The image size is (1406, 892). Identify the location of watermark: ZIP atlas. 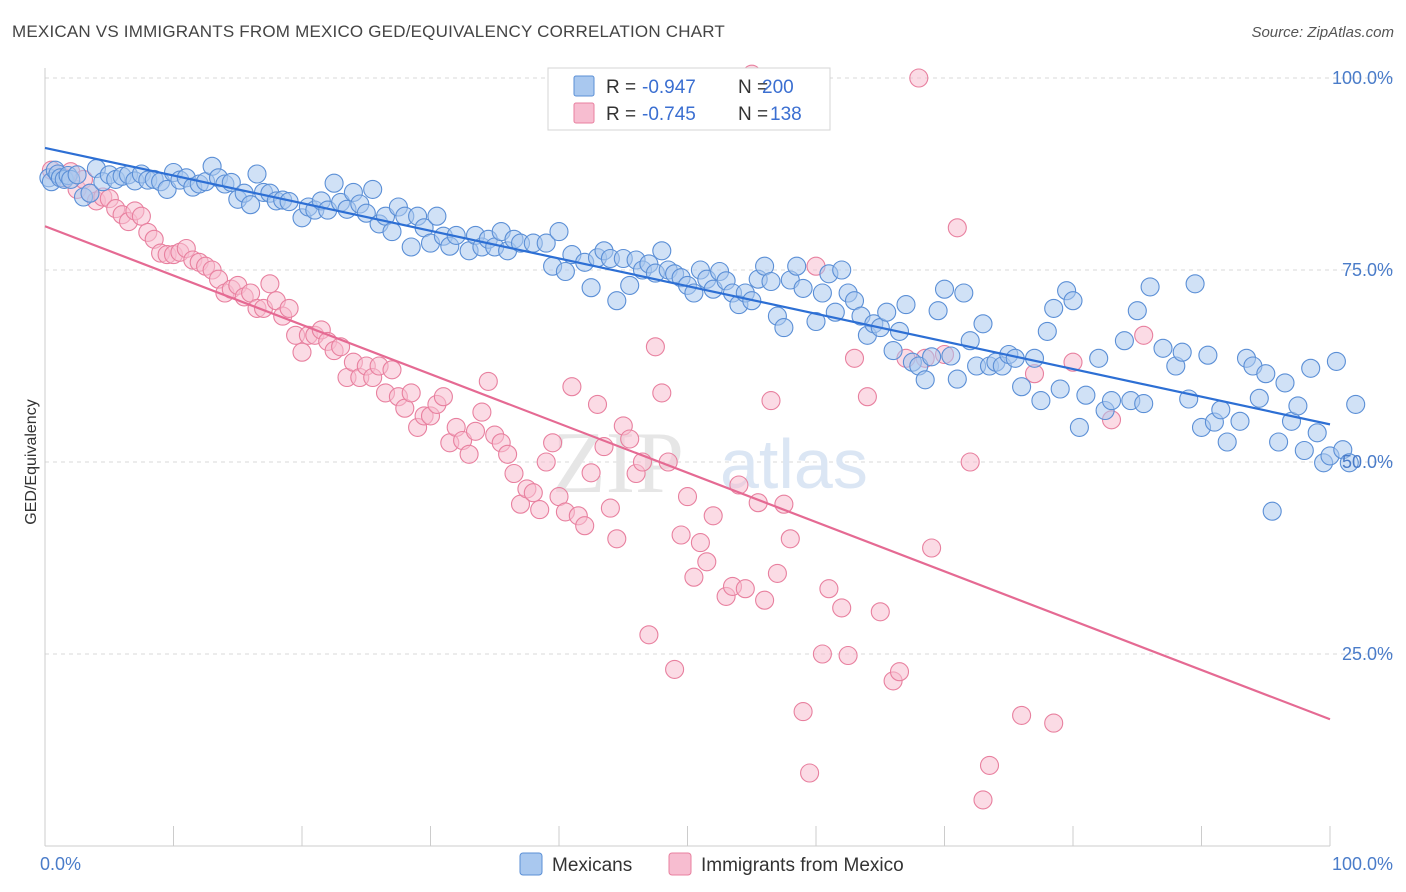
(710, 463).